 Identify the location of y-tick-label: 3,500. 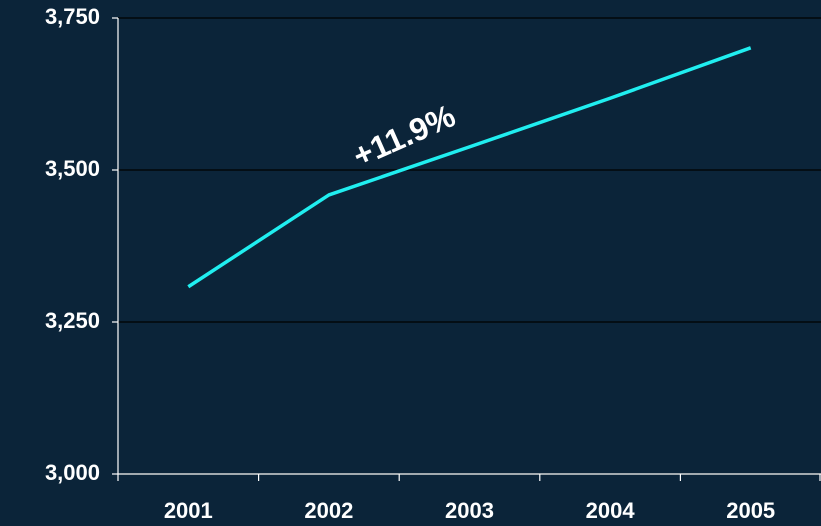
(72, 168).